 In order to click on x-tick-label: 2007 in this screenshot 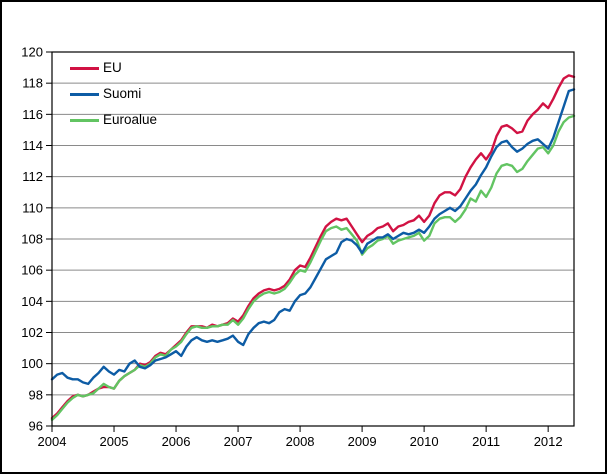, I will do `click(238, 441)`.